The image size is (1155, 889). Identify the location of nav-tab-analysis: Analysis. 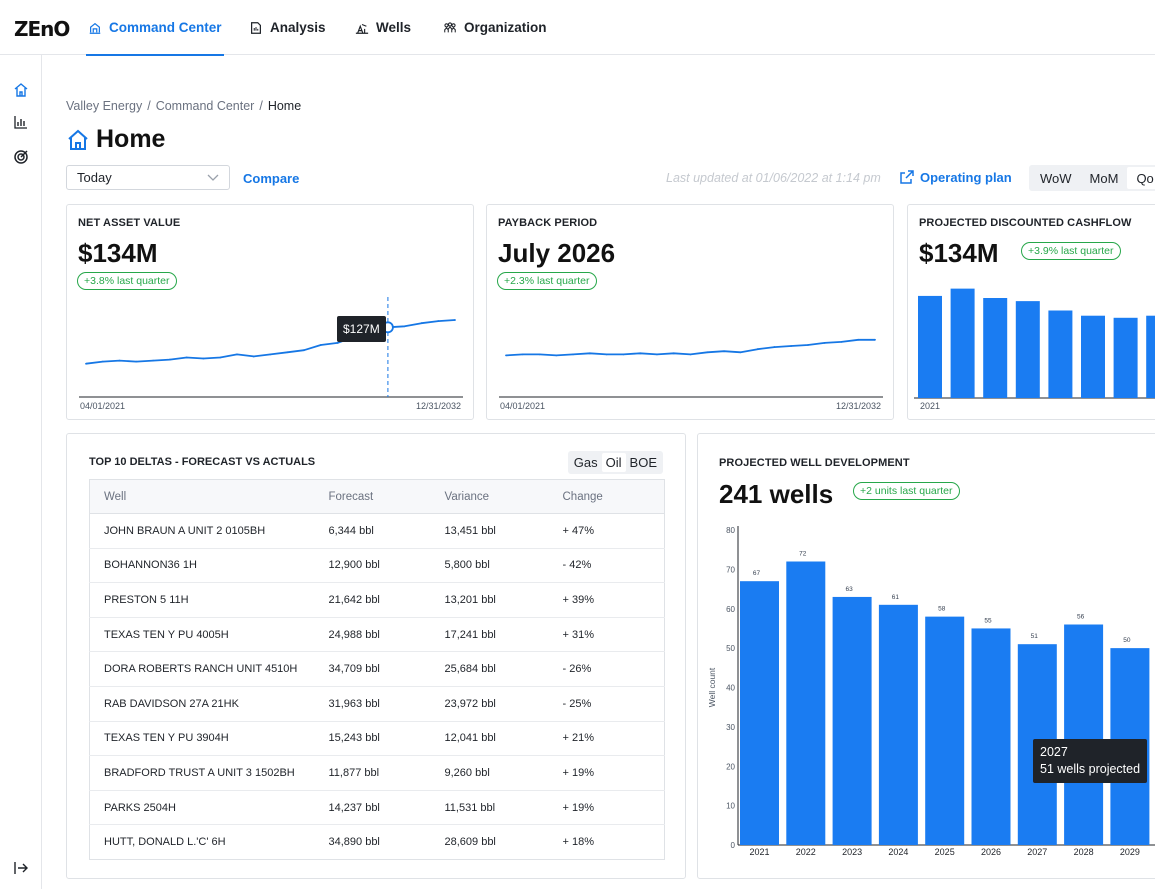
(287, 27).